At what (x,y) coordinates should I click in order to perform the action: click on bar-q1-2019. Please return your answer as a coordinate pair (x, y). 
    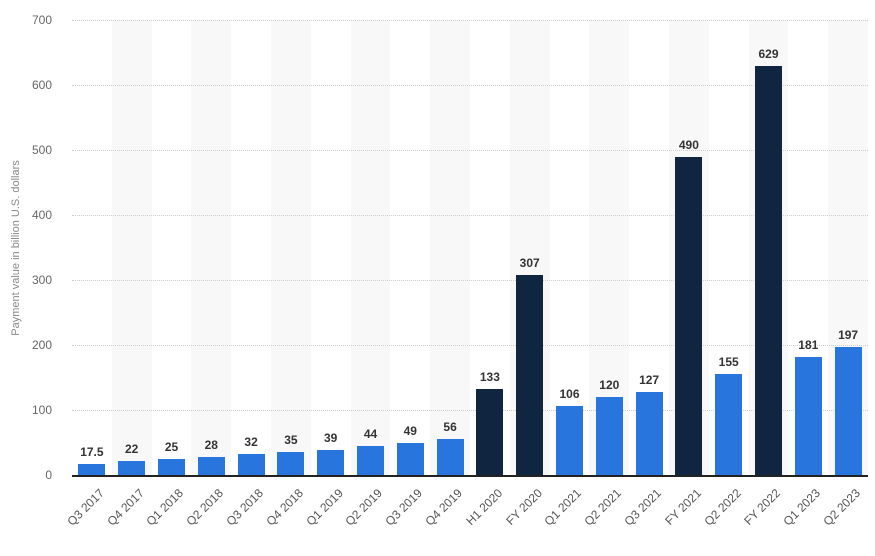
    Looking at the image, I should click on (331, 462).